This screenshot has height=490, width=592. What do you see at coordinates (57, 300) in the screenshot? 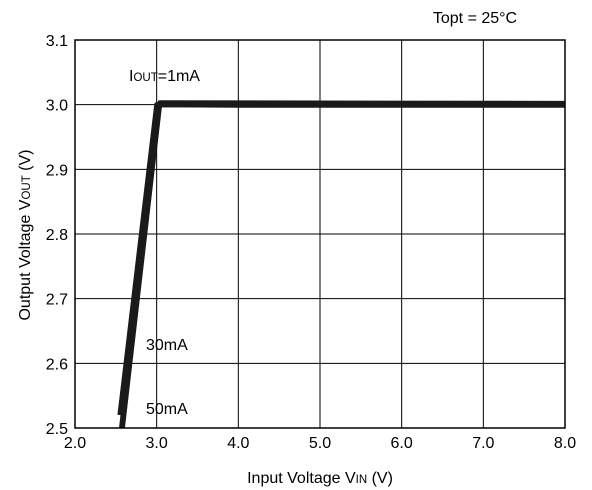
I see `y-tick-label: 2.7` at bounding box center [57, 300].